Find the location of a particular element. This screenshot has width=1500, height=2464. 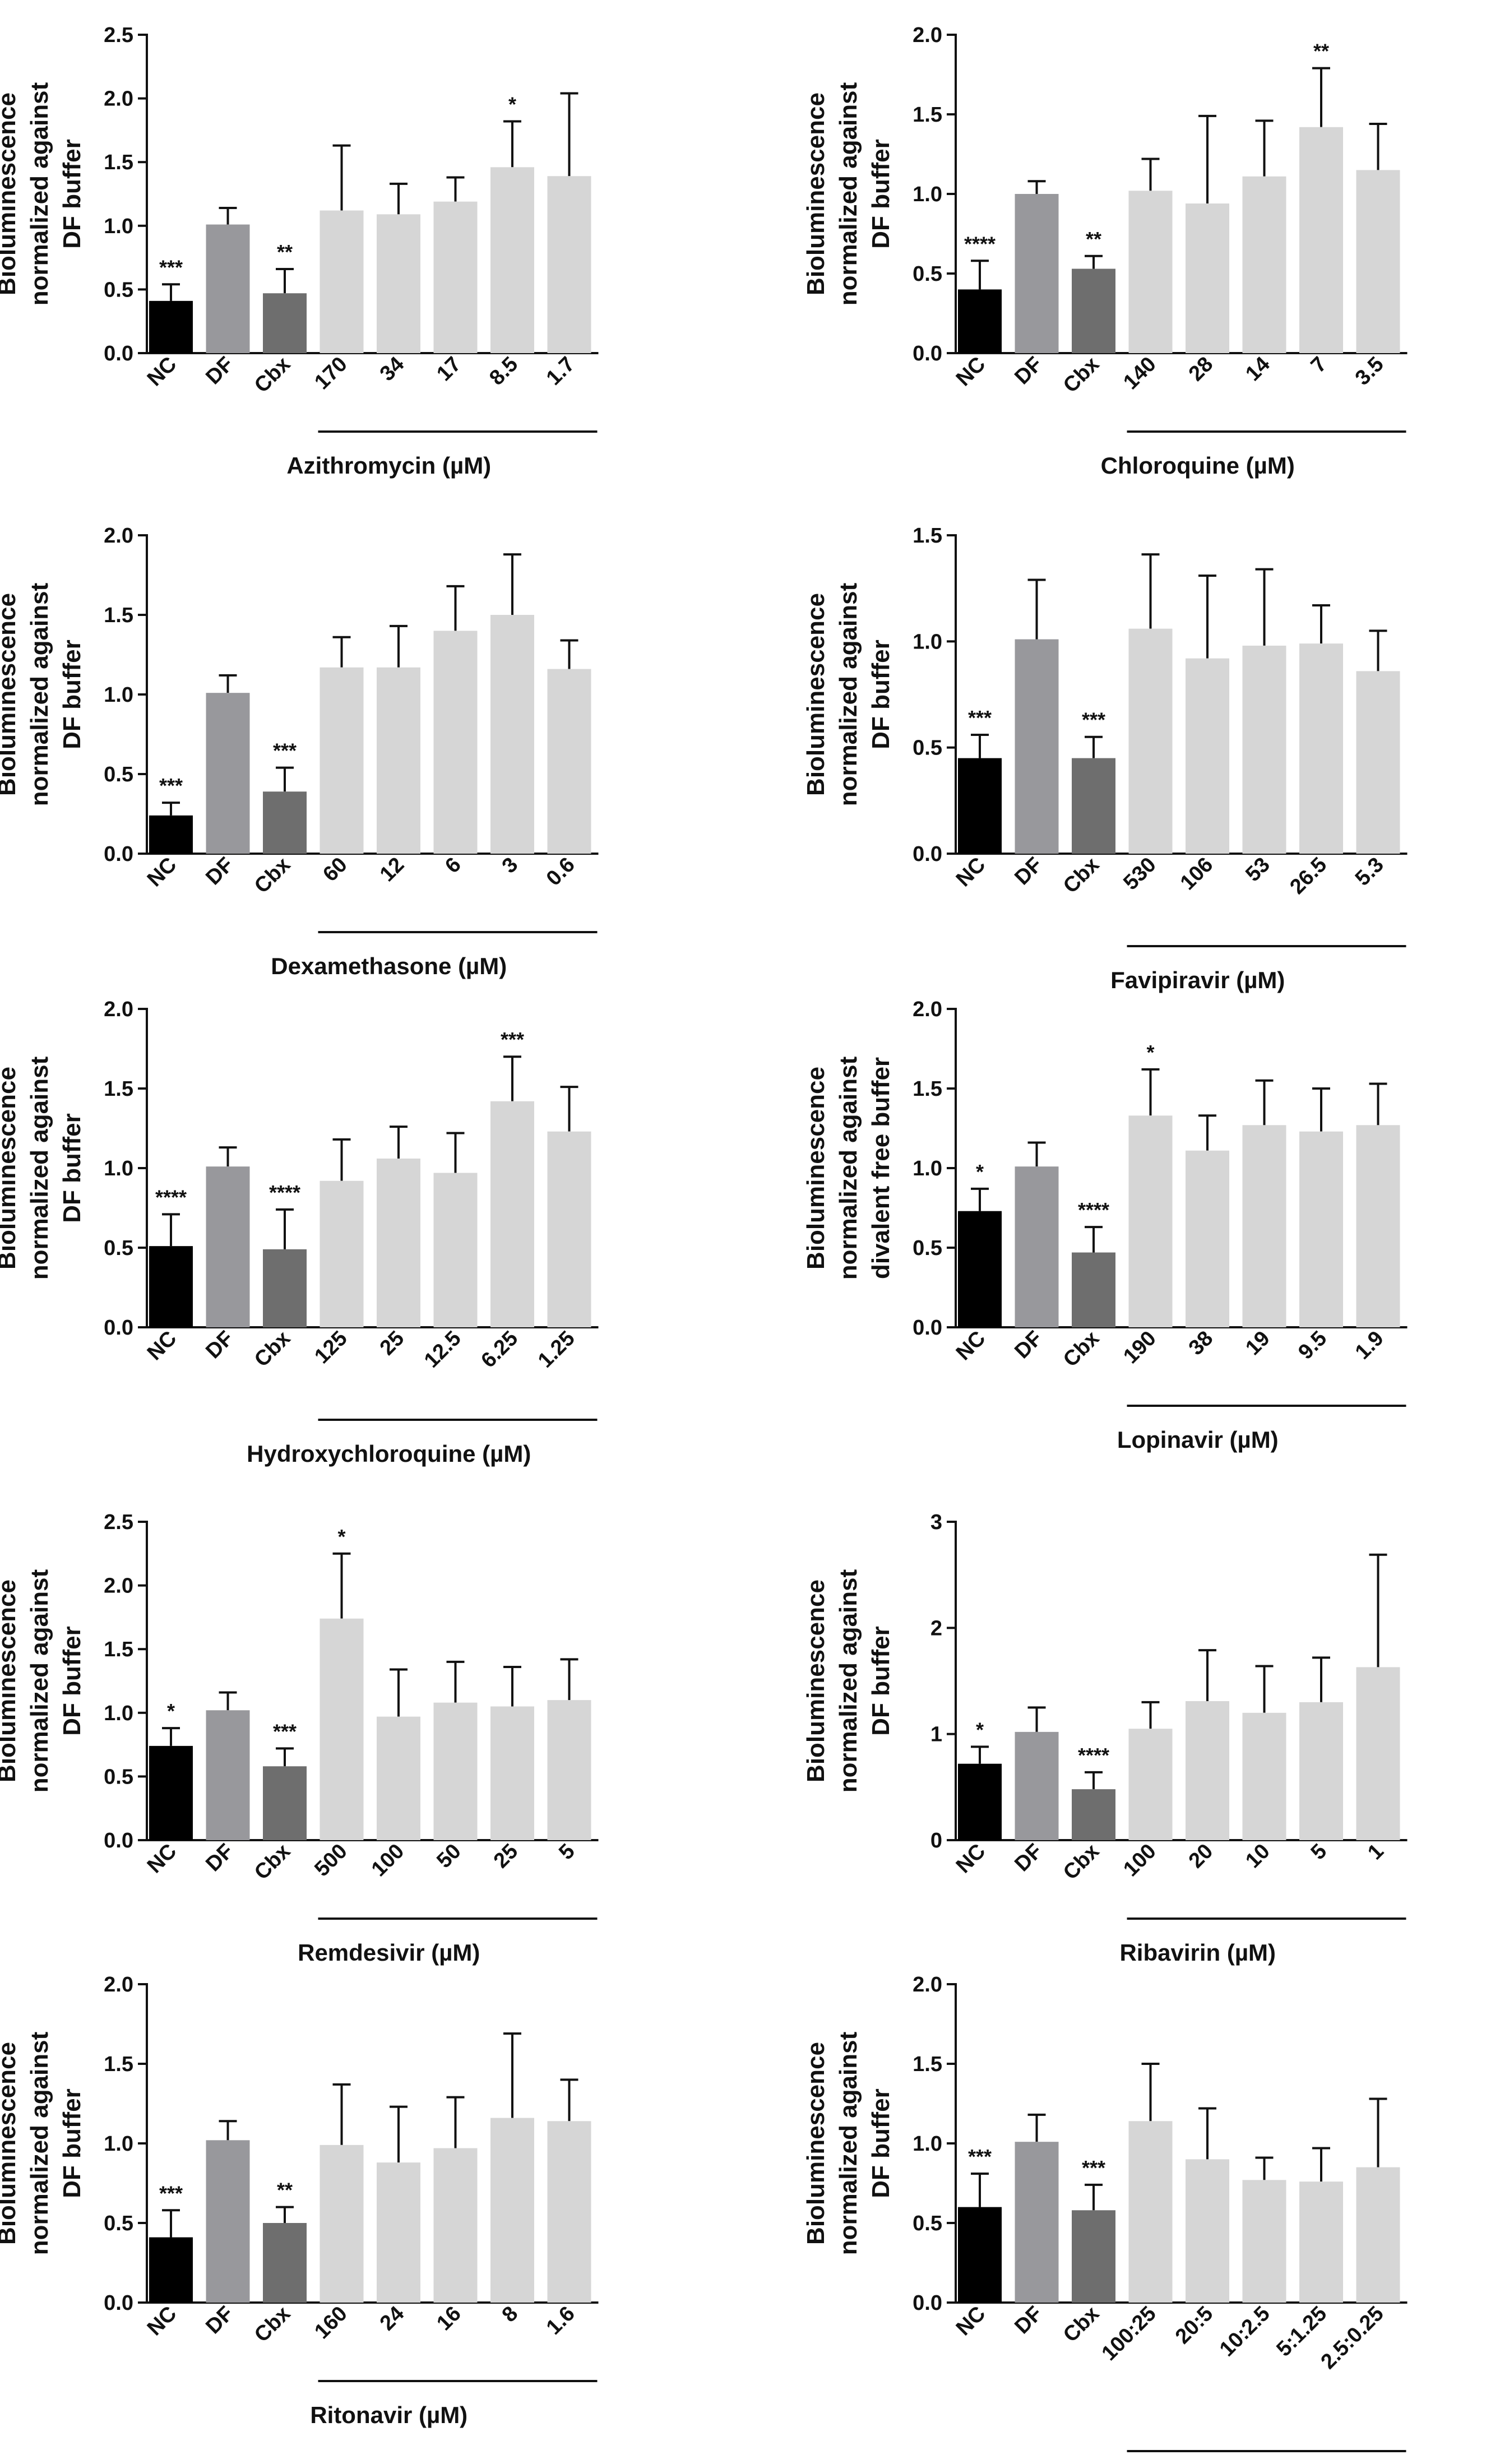

bar-3.5 is located at coordinates (1378, 261).